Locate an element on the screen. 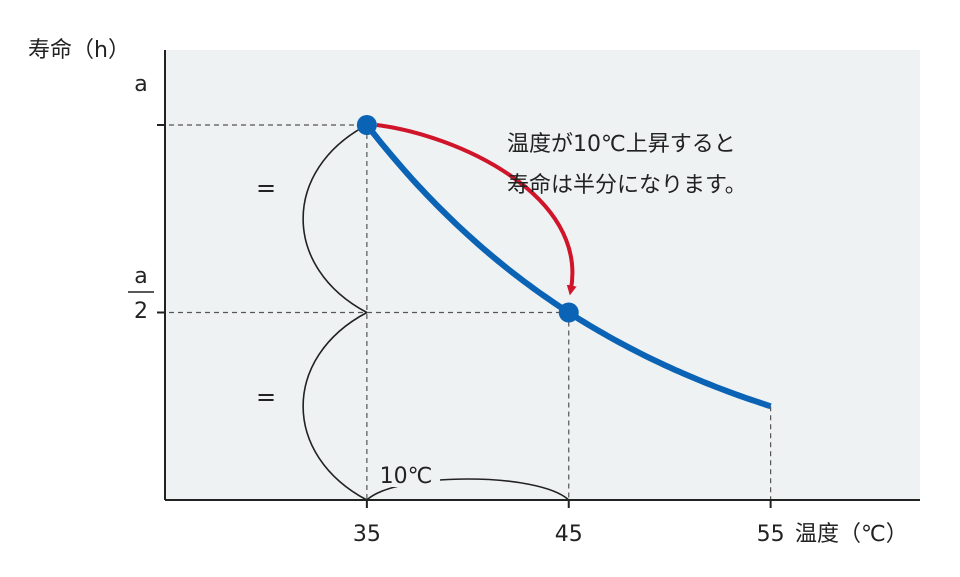 Image resolution: width=960 pixels, height=577 pixels. x-axis-title: 温度（℃） is located at coordinates (851, 534).